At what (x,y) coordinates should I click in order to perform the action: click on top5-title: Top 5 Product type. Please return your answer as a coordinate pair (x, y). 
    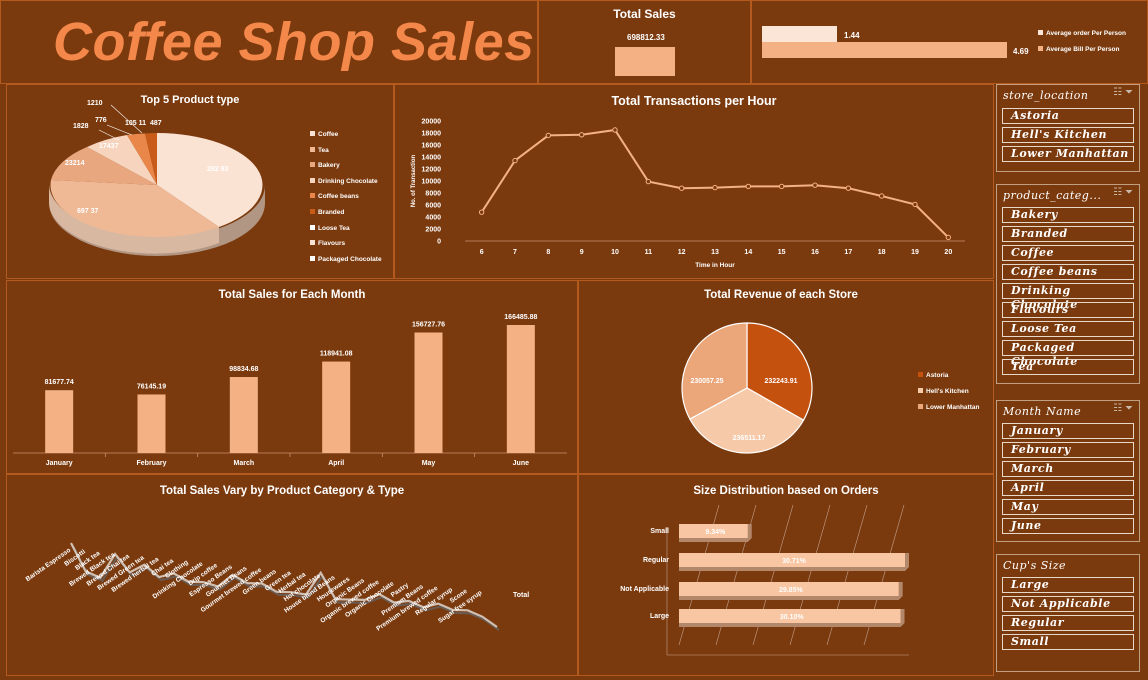
    Looking at the image, I should click on (190, 100).